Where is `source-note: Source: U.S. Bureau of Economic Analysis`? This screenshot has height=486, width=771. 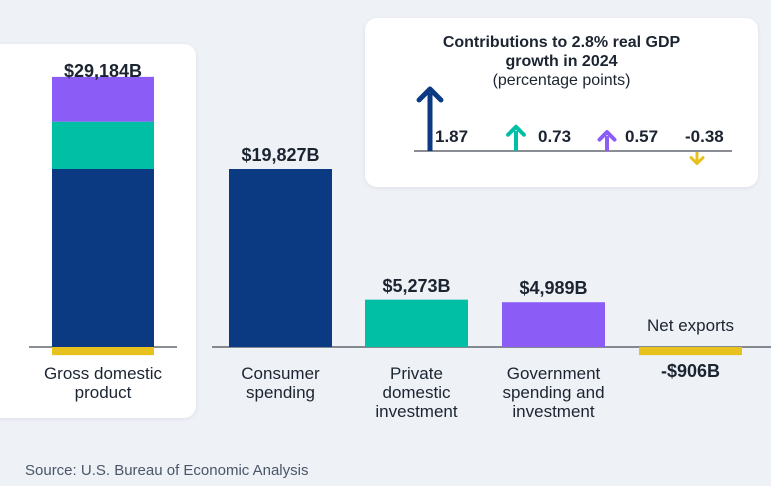 source-note: Source: U.S. Bureau of Economic Analysis is located at coordinates (167, 470).